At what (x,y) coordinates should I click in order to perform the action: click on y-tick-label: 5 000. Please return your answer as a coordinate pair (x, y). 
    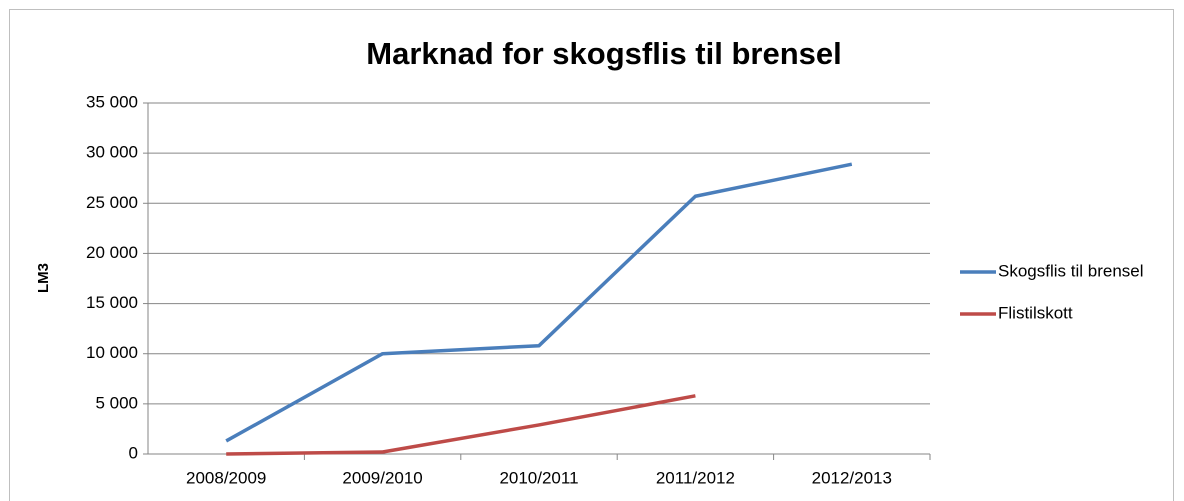
    Looking at the image, I should click on (116, 402).